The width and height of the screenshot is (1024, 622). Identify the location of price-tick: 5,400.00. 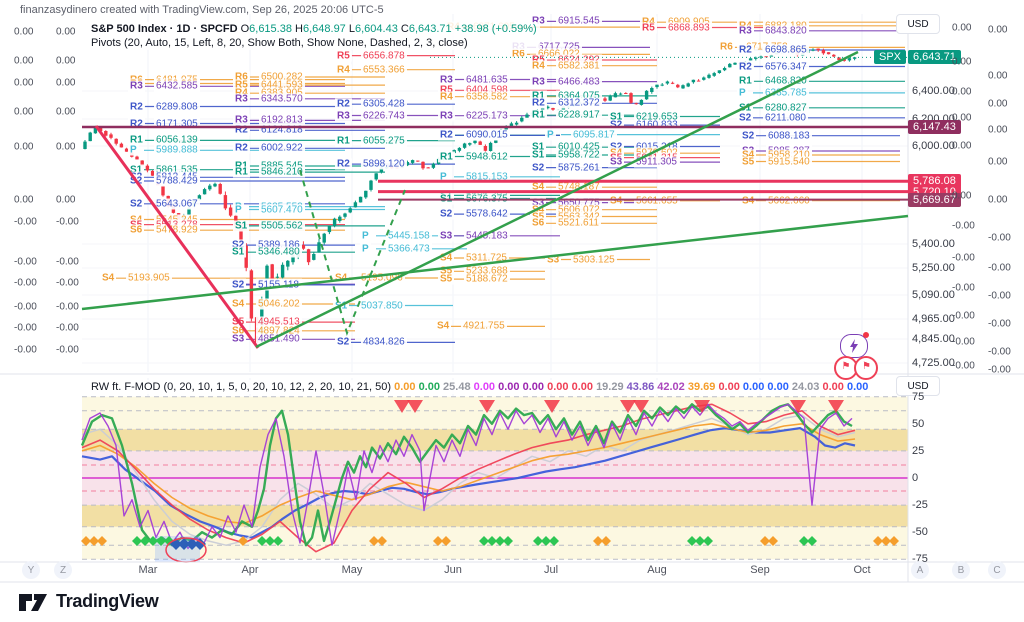
(933, 244).